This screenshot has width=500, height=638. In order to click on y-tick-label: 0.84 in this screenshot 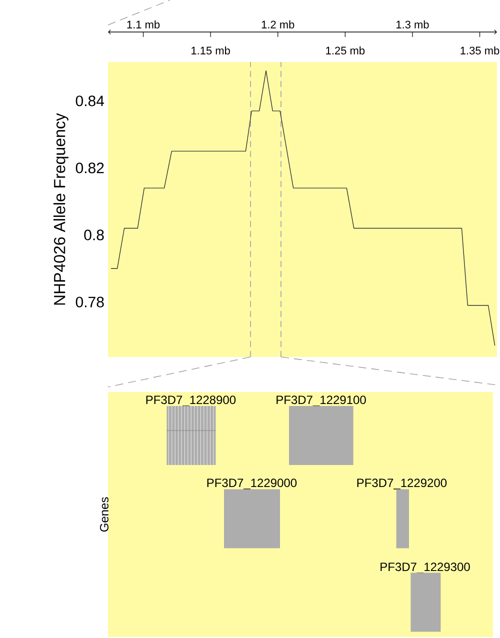, I will do `click(90, 101)`.